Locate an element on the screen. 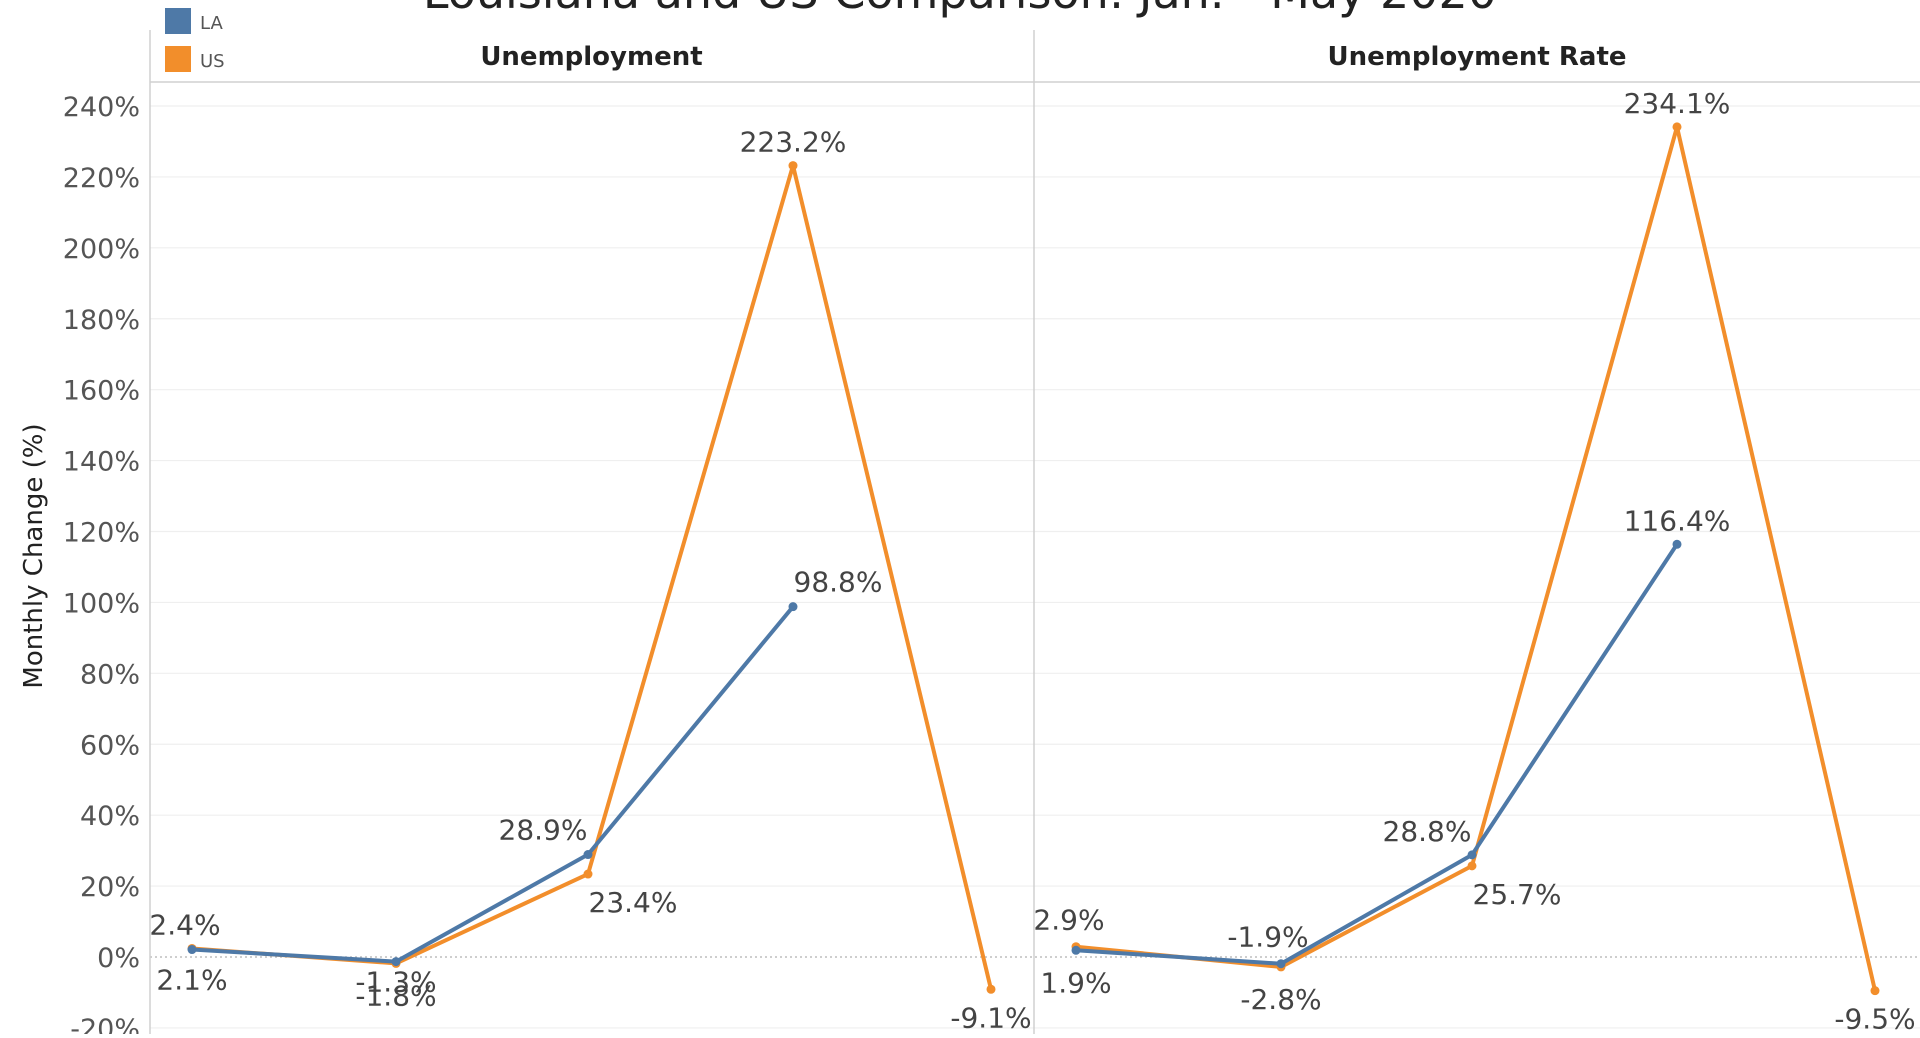 The height and width of the screenshot is (1038, 1920). data-label-la: 28.8% is located at coordinates (1427, 831).